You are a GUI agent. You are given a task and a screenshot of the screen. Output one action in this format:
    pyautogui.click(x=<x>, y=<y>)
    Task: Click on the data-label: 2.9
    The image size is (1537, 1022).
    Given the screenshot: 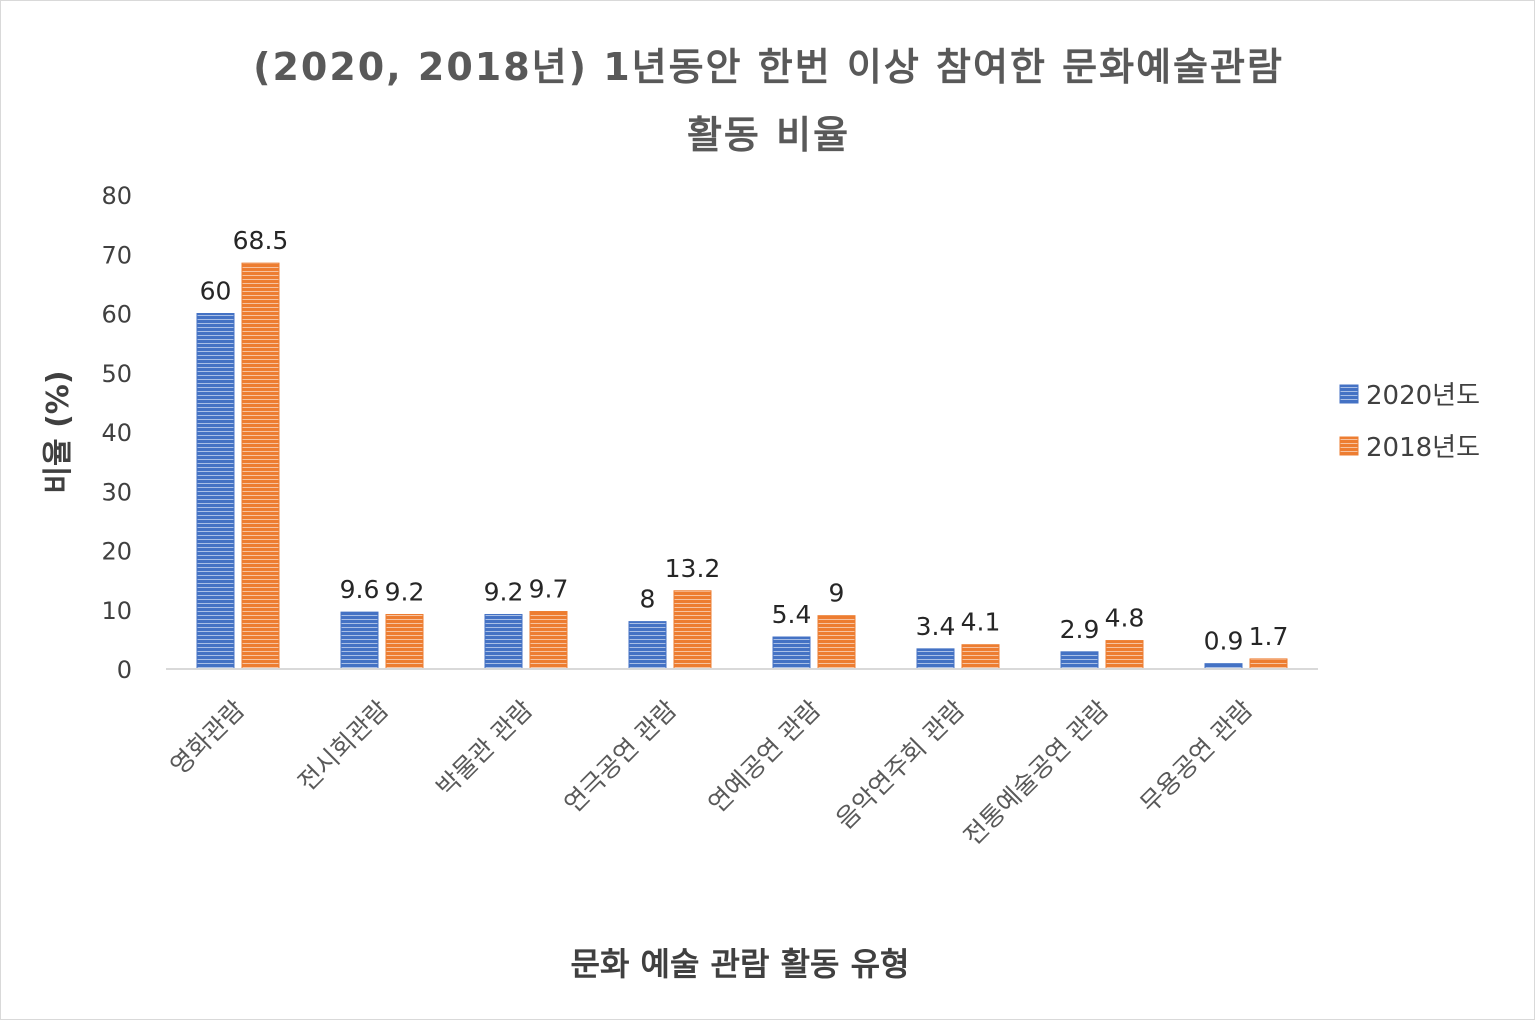 What is the action you would take?
    pyautogui.click(x=1080, y=629)
    